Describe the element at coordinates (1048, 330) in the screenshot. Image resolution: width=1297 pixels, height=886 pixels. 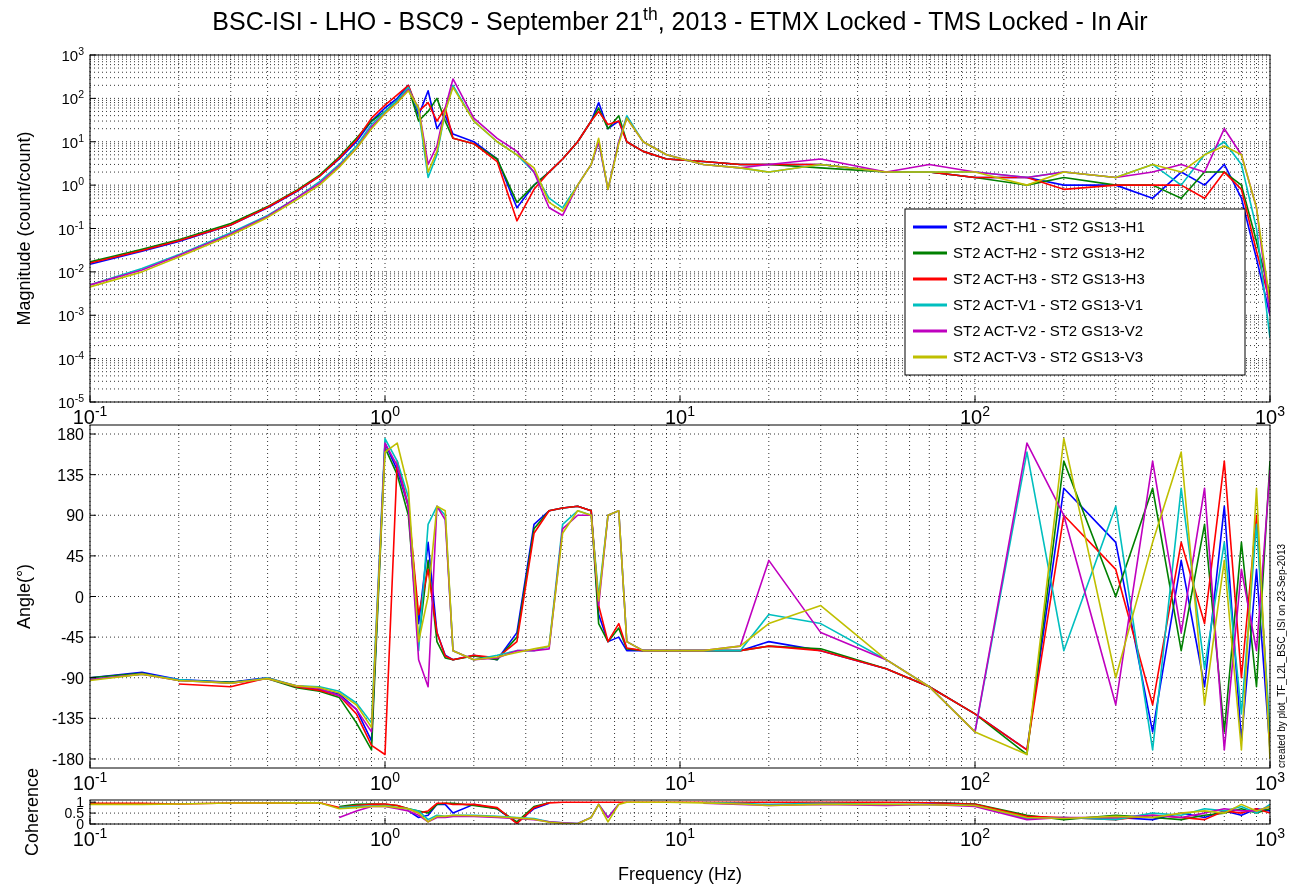
I see `legend-label: ST2 ACT-V2 - ST2 GS13-V2` at that location.